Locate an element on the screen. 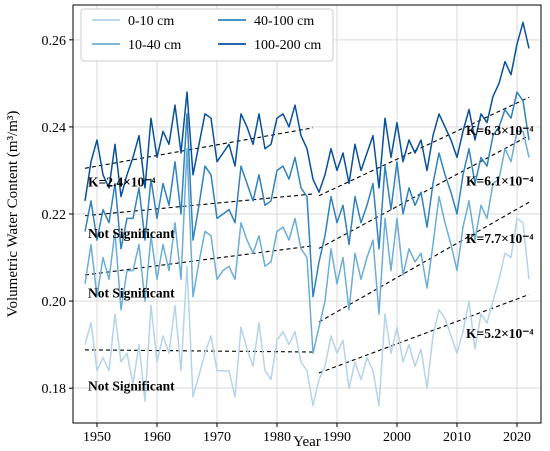 Image resolution: width=550 pixels, height=451 pixels. x-tick-label-1960: 1960 is located at coordinates (157, 437).